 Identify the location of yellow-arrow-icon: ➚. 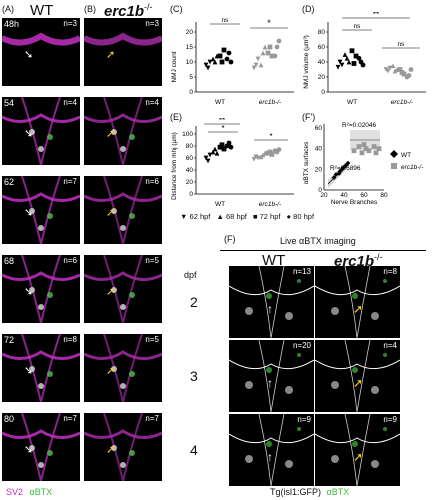
(111, 55).